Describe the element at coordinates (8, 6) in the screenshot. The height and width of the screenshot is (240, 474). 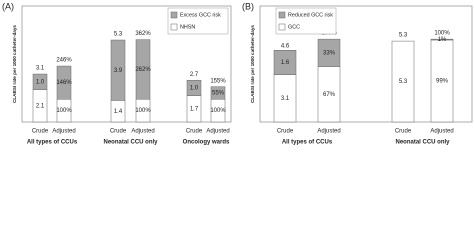
I see `panel-label: (A)` at that location.